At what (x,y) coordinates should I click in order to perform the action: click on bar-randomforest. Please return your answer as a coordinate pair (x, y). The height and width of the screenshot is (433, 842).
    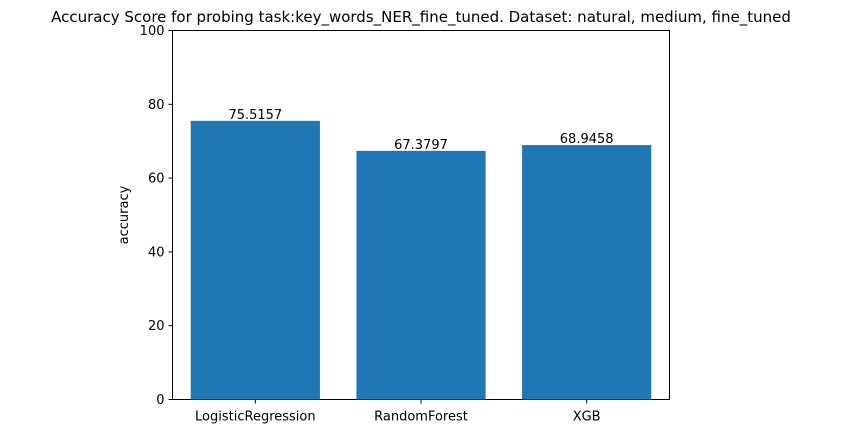
    Looking at the image, I should click on (421, 275).